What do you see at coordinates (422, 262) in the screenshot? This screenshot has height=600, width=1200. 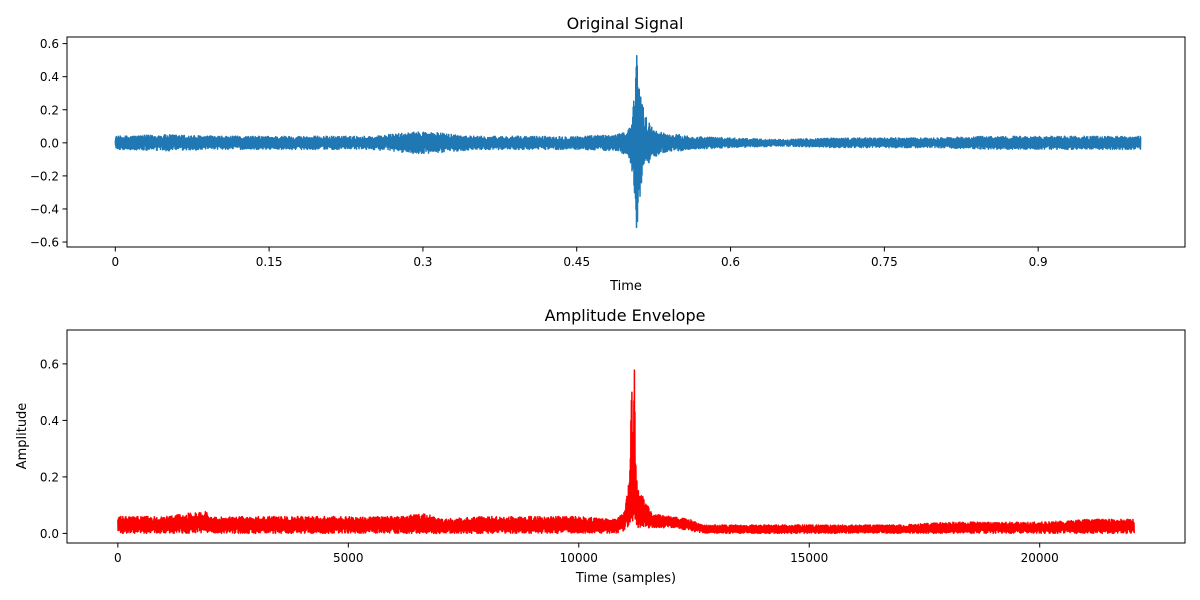 I see `x-tick-label: 0.3` at bounding box center [422, 262].